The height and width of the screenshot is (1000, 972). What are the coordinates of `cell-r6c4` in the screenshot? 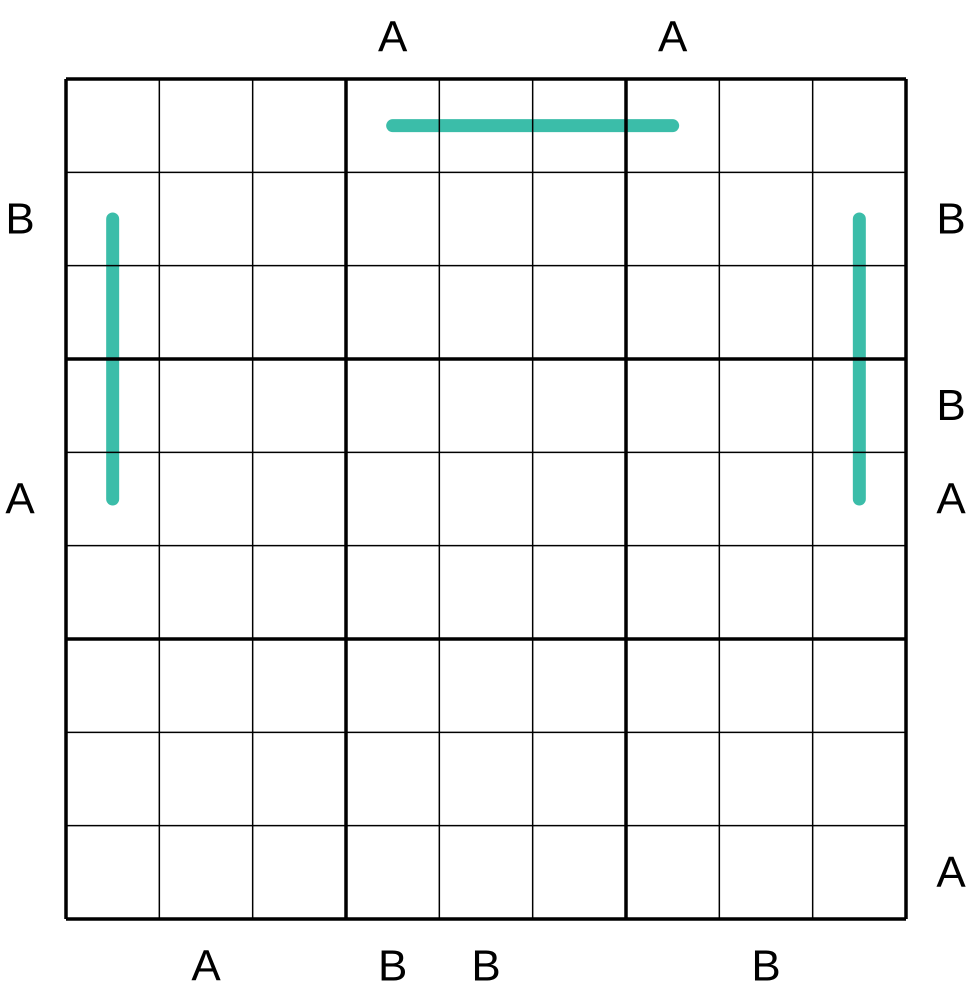 It's located at (393, 592).